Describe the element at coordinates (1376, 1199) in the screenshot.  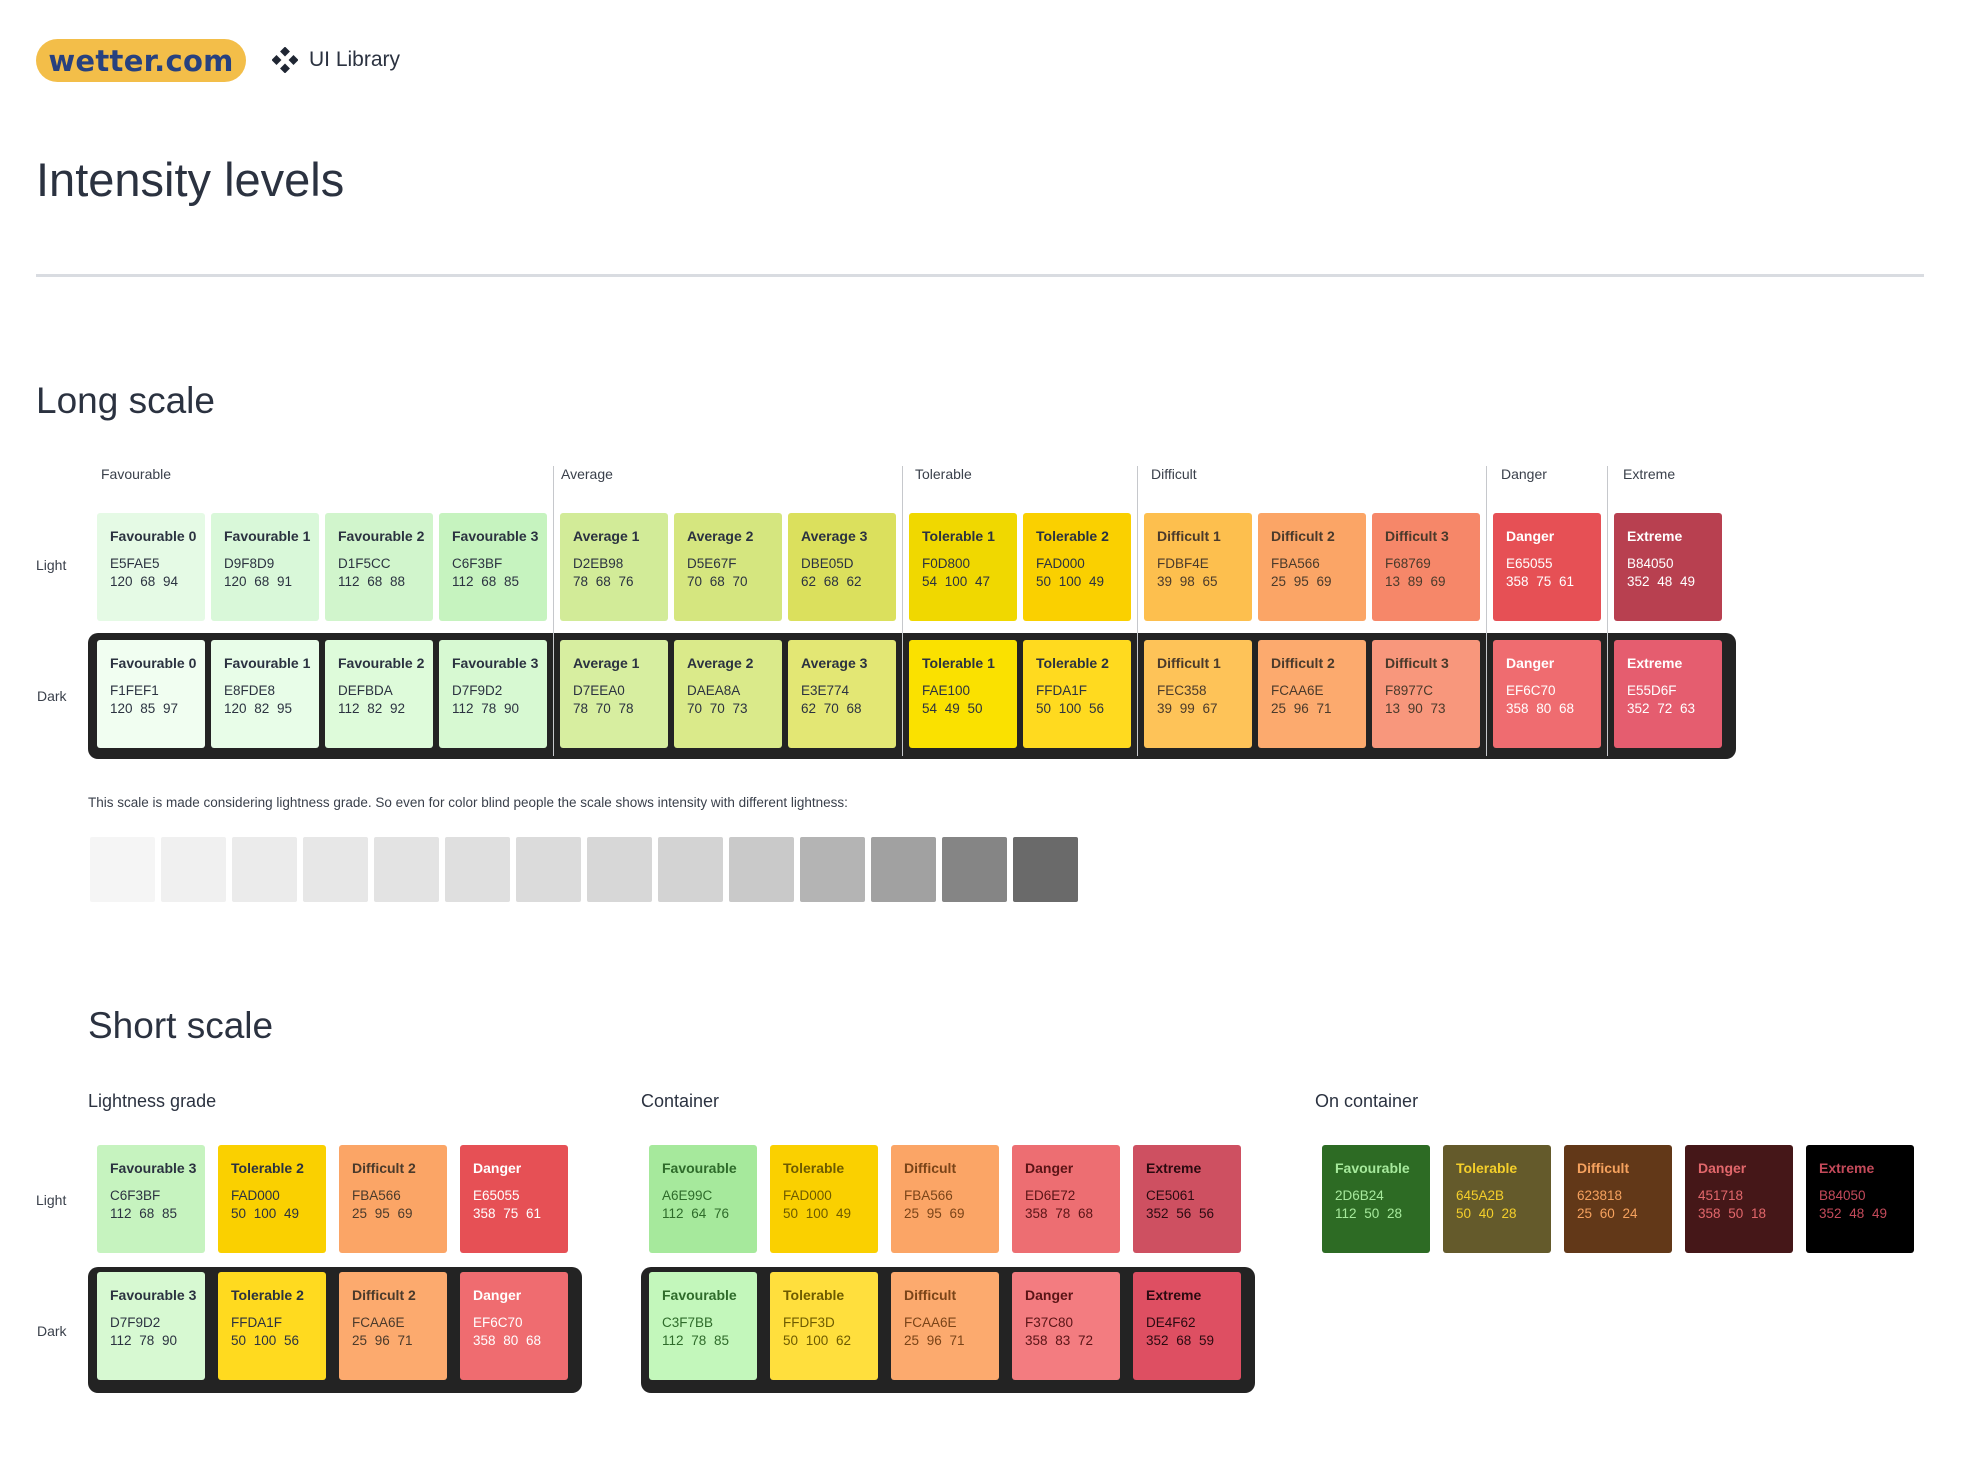
I see `on-container-light-0: Favourable 2D6B24 112 50 28` at that location.